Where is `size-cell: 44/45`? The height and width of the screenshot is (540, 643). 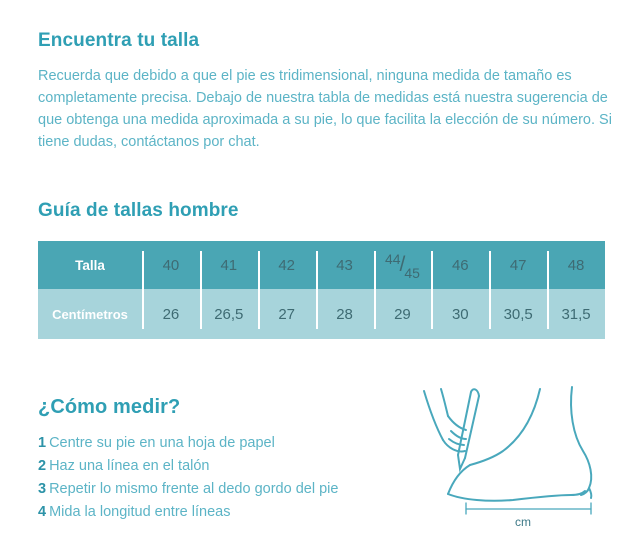 size-cell: 44/45 is located at coordinates (402, 265).